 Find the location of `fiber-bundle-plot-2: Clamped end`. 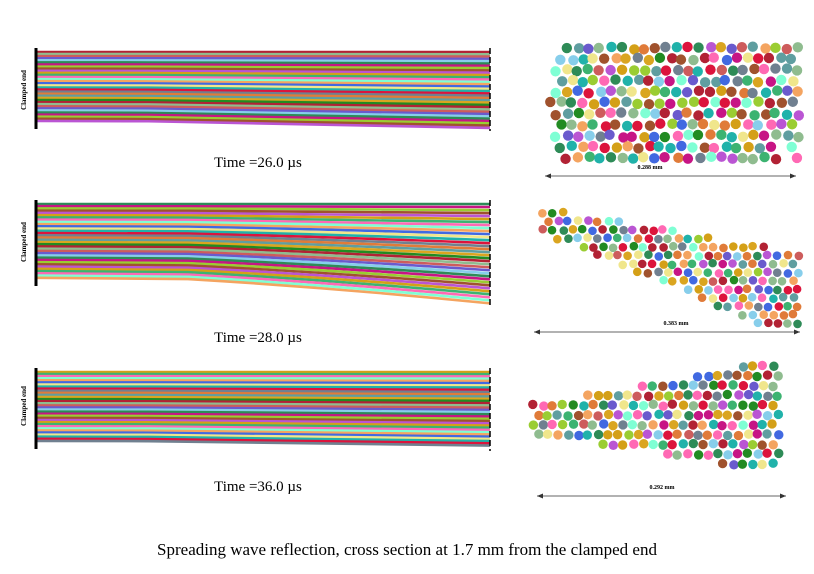

fiber-bundle-plot-2: Clamped end is located at coordinates (259, 254).